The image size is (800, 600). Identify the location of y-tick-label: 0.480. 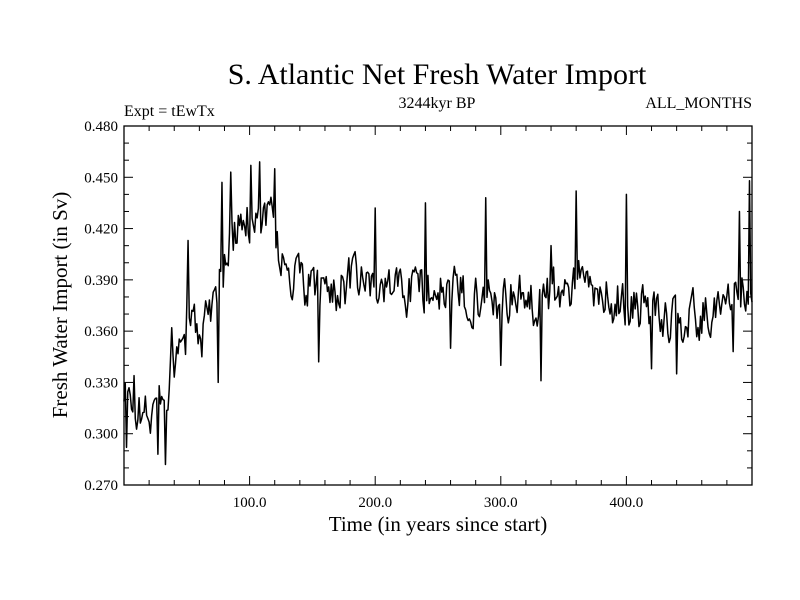
(101, 127).